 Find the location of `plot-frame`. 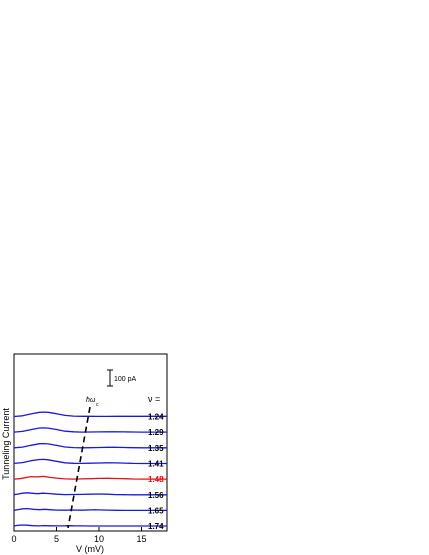

plot-frame is located at coordinates (90, 442).